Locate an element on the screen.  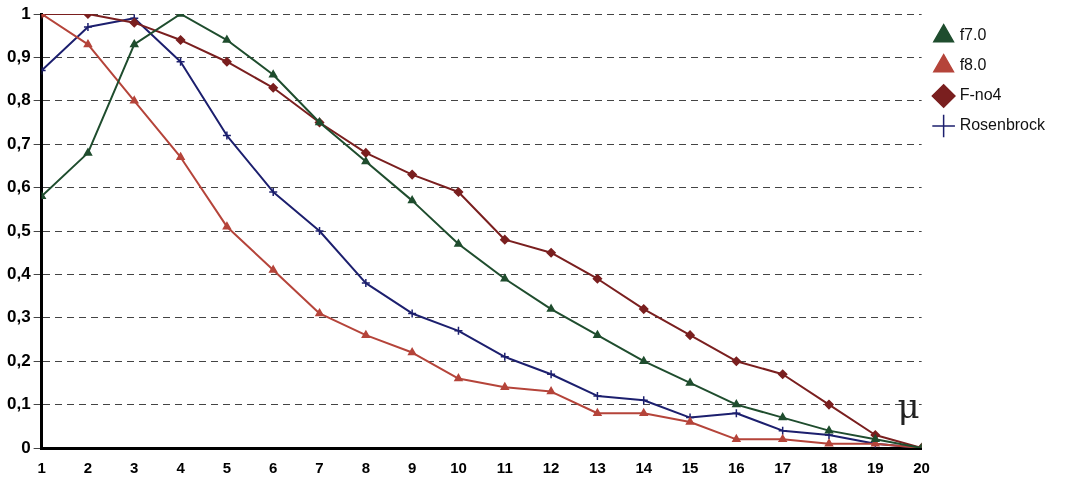
x-tick-label: 10 is located at coordinates (458, 468).